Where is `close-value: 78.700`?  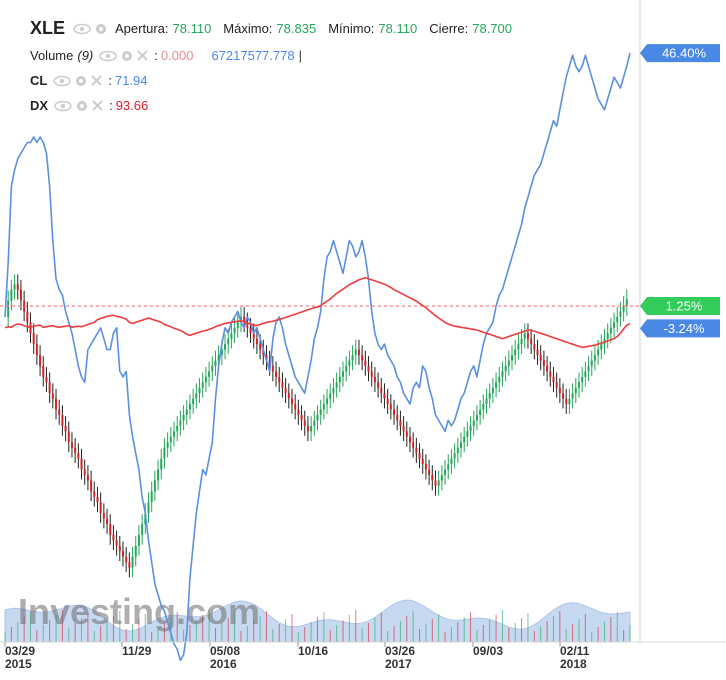 close-value: 78.700 is located at coordinates (492, 28).